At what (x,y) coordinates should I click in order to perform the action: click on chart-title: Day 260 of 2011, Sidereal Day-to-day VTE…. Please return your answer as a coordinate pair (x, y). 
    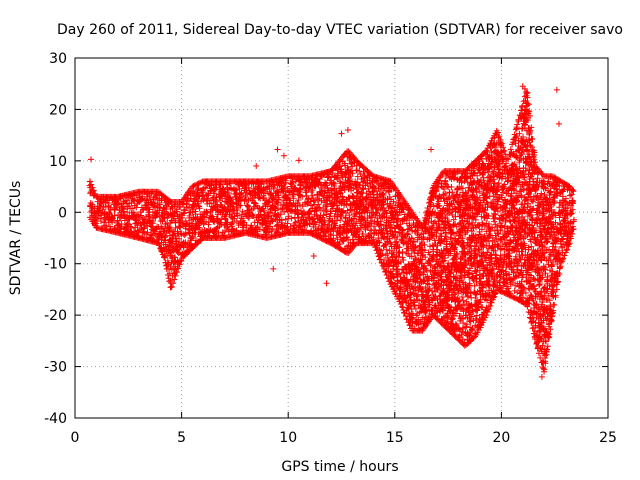
    Looking at the image, I should click on (340, 30).